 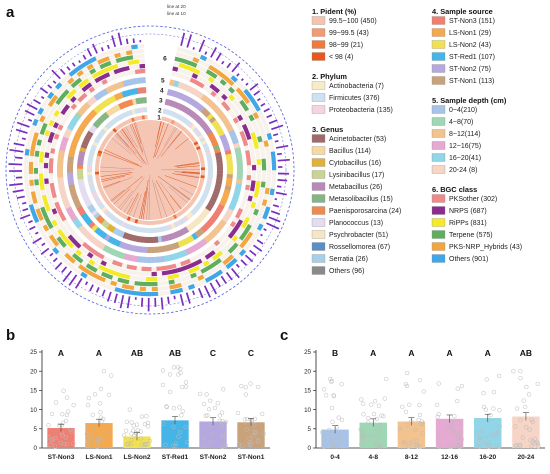 What do you see at coordinates (318, 198) in the screenshot?
I see `legend-swatch` at bounding box center [318, 198].